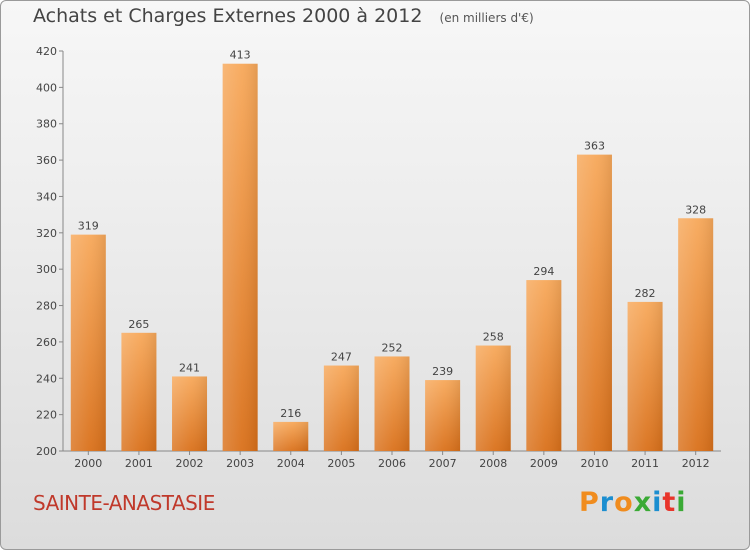  What do you see at coordinates (544, 463) in the screenshot?
I see `x-tick-label: 2009` at bounding box center [544, 463].